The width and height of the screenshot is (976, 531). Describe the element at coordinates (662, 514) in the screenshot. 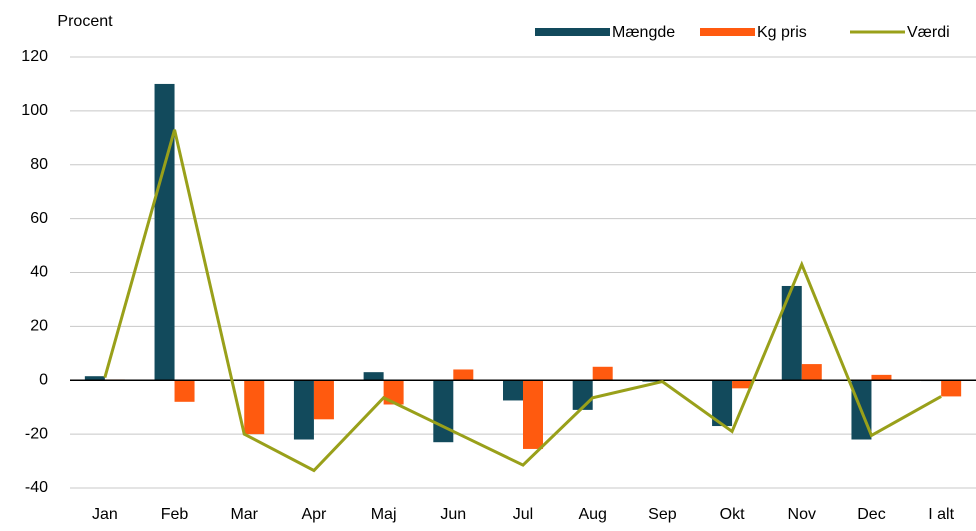

I see `x-tick-label: Sep` at that location.